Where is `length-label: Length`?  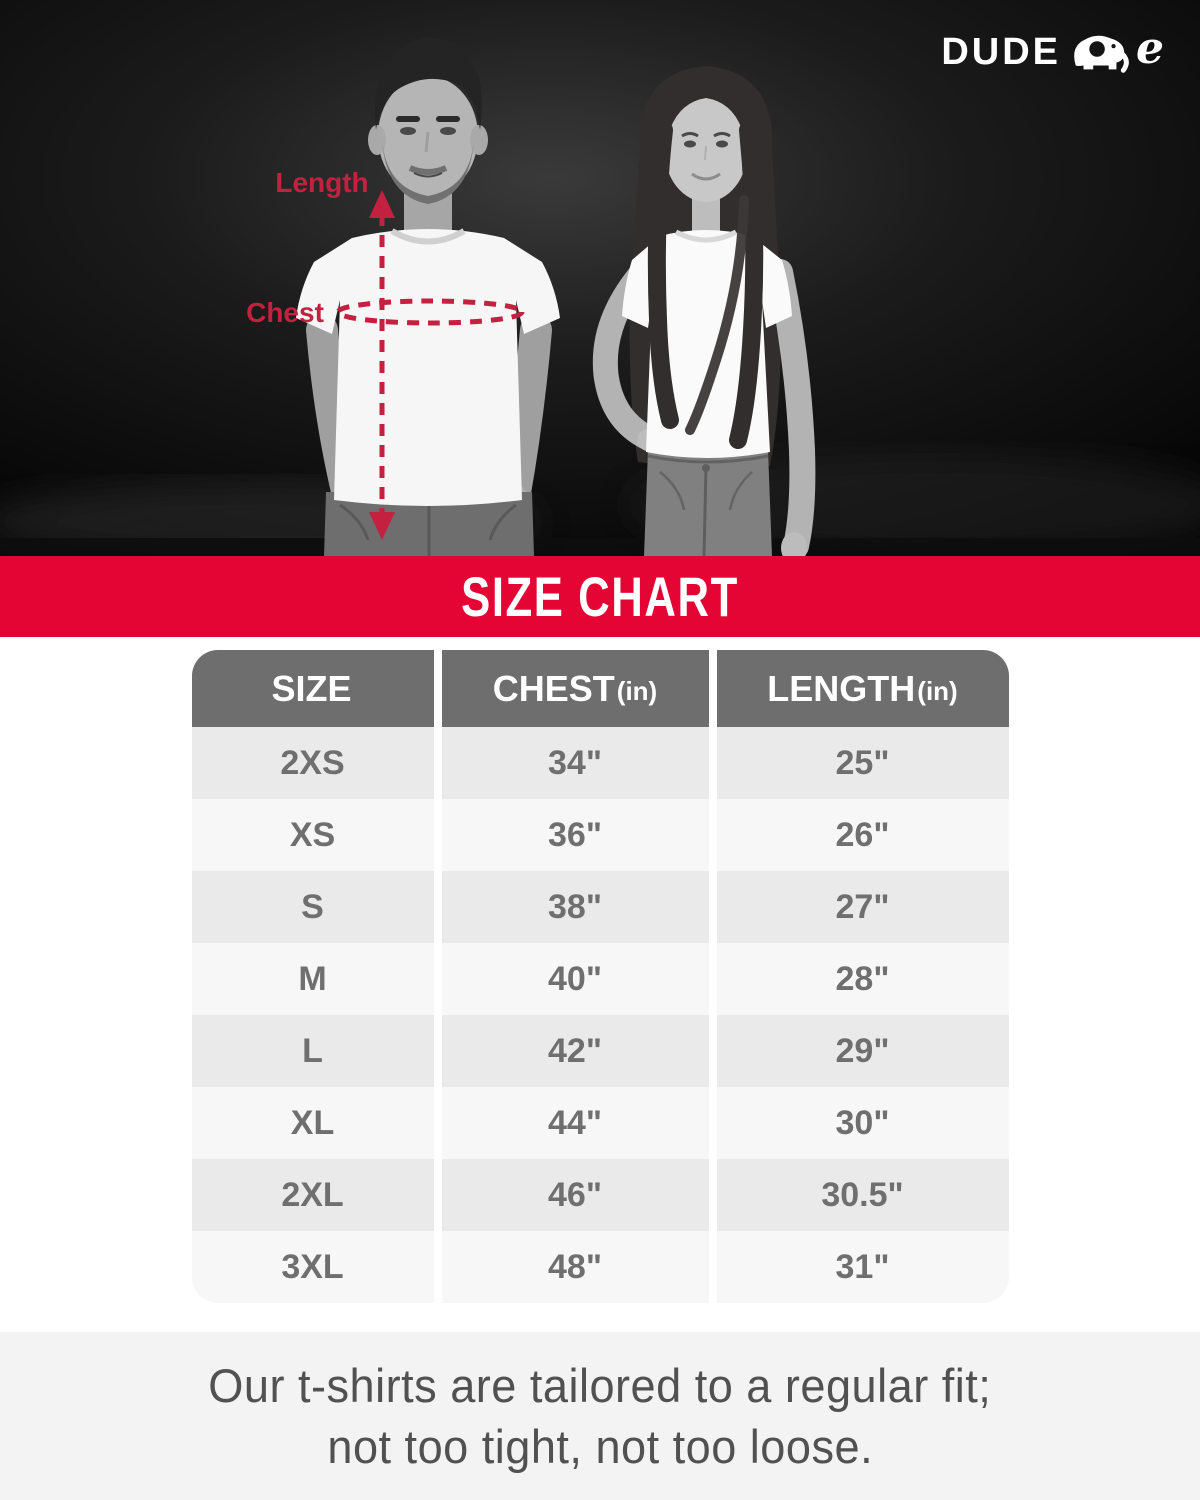
length-label: Length is located at coordinates (321, 182).